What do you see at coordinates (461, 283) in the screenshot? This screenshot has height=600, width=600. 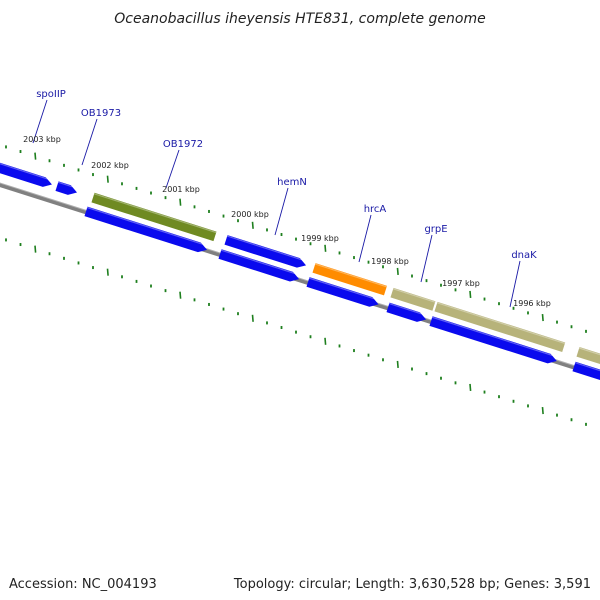 I see `scale-label: 1997 kbp` at bounding box center [461, 283].